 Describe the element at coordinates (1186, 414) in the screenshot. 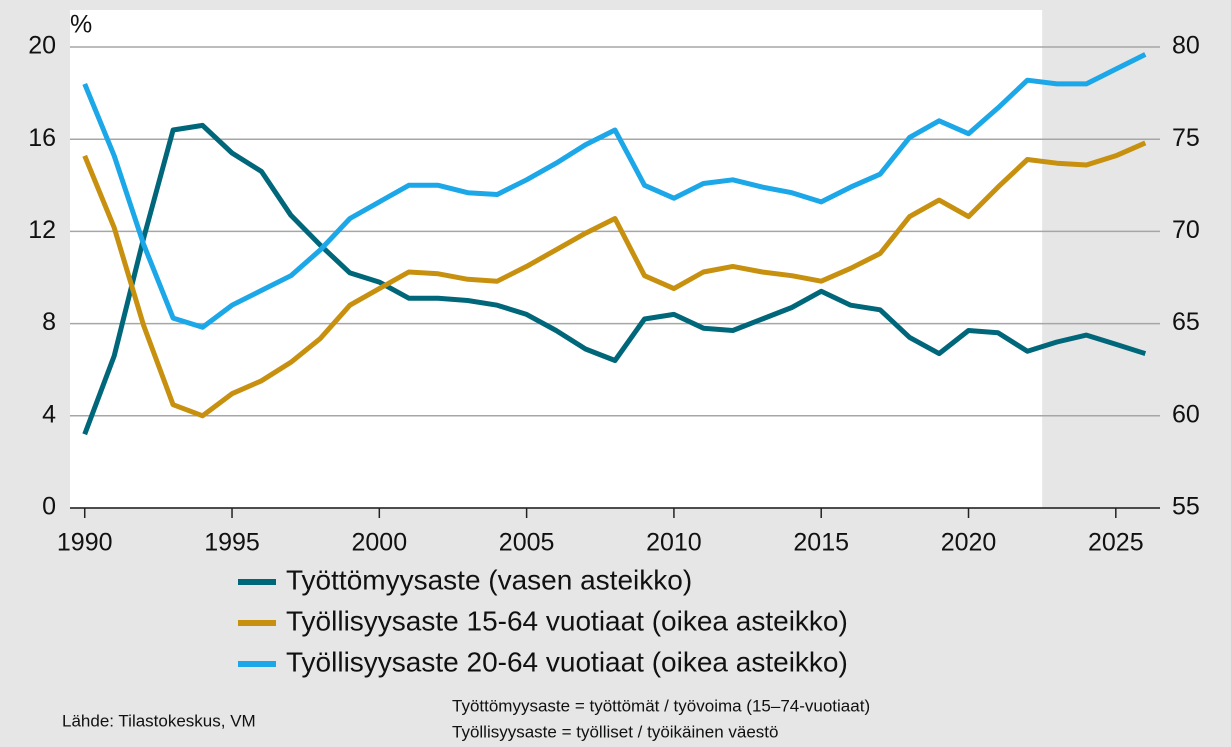

I see `y2-tick-label: 60` at that location.